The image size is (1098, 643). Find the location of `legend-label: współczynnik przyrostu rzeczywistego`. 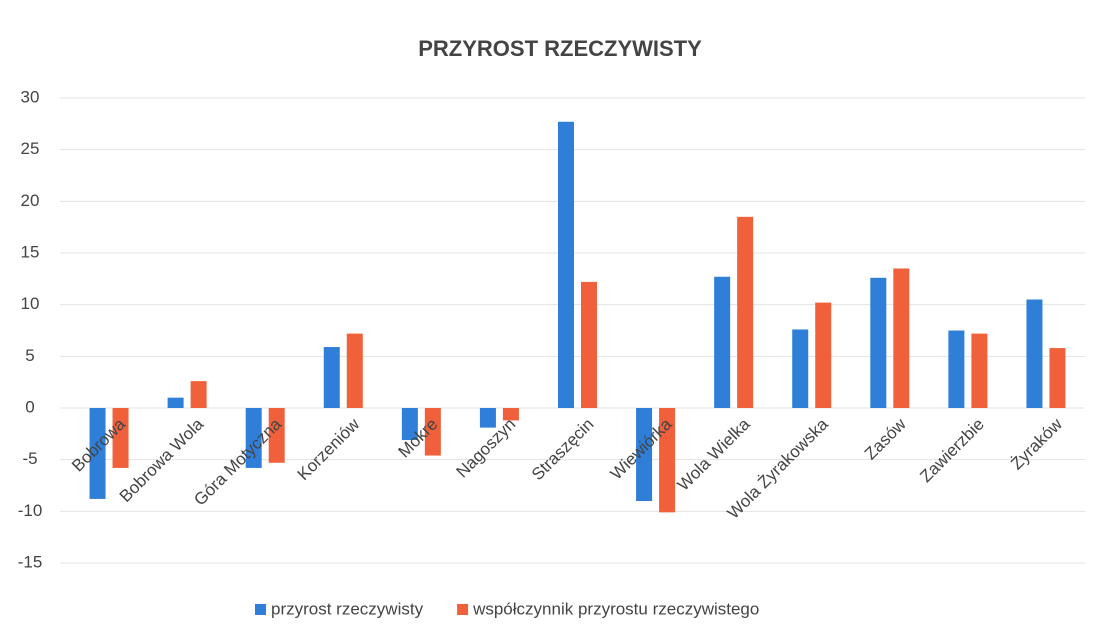

legend-label: współczynnik przyrostu rzeczywistego is located at coordinates (615, 608).